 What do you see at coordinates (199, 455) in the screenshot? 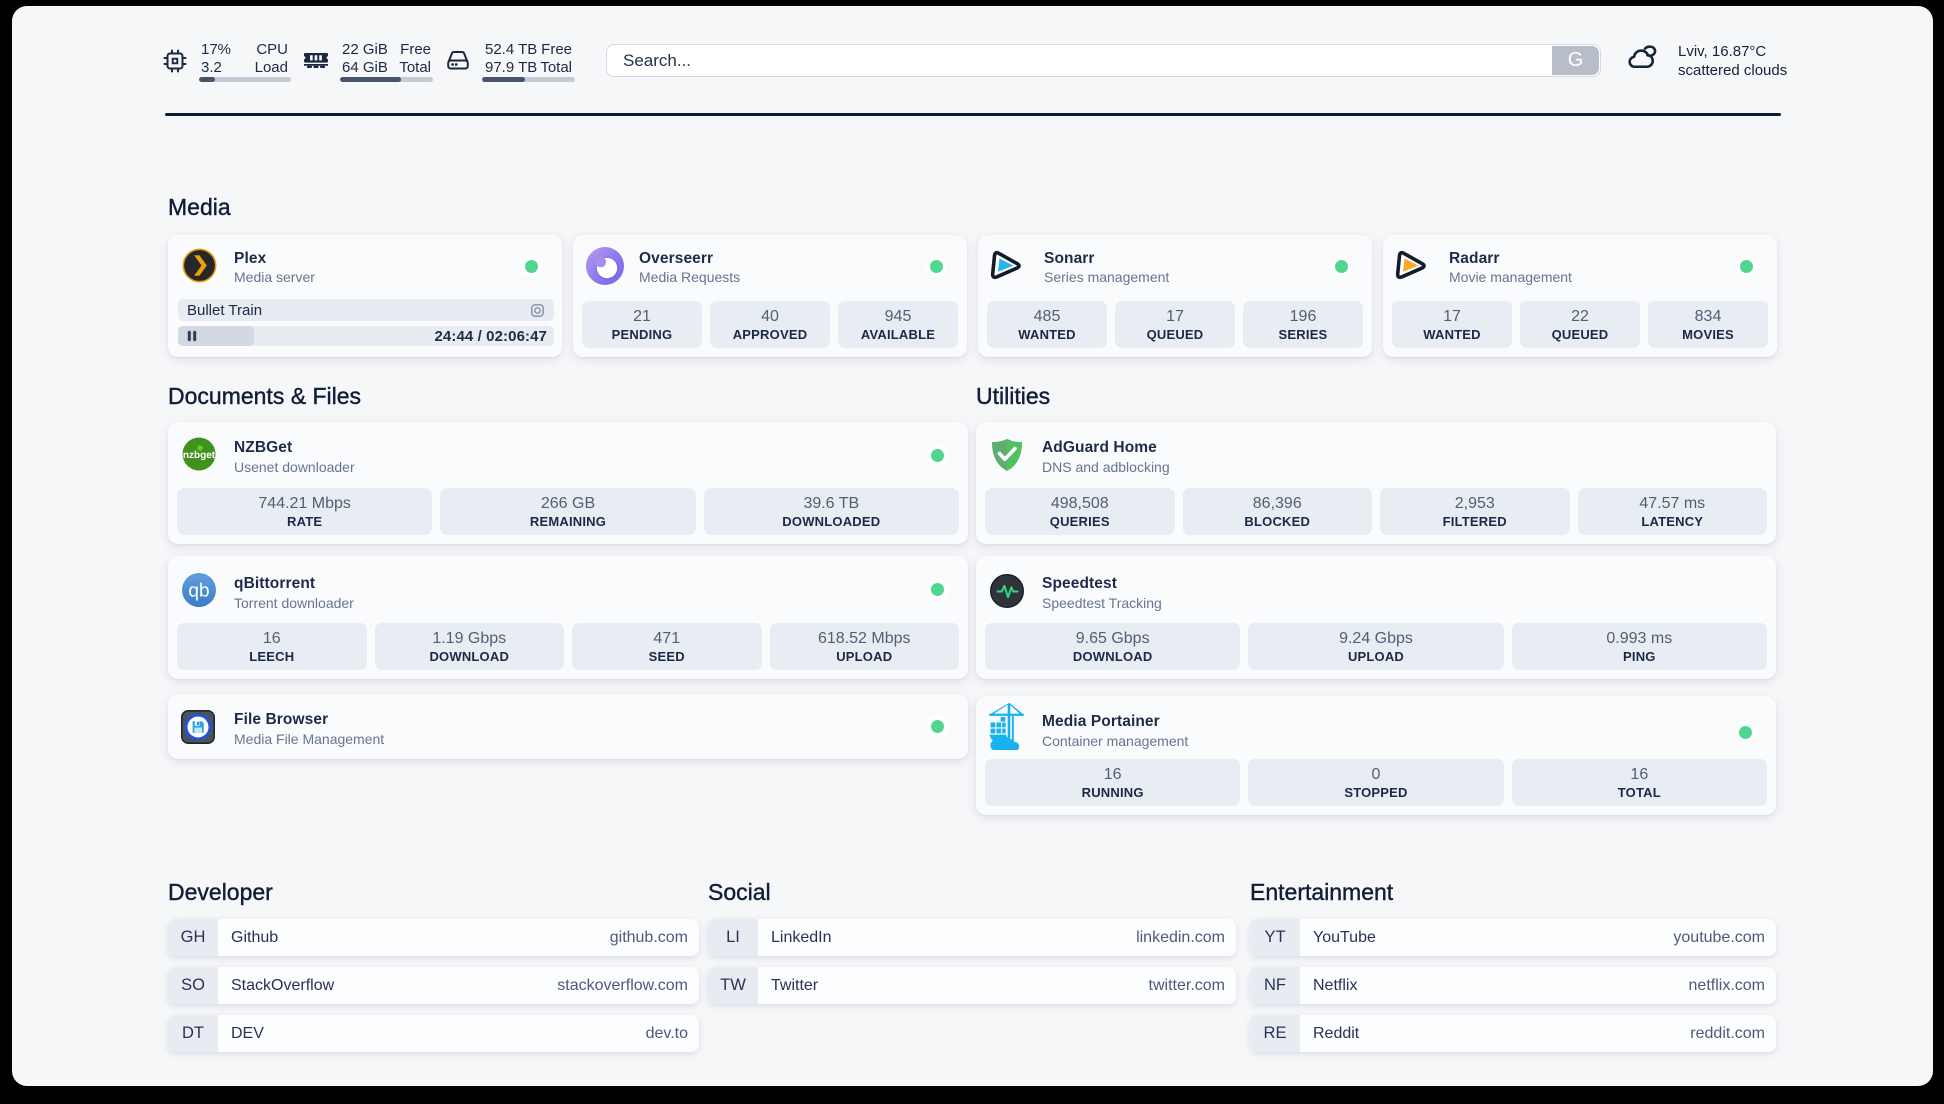
I see `svg-text: nzbget` at bounding box center [199, 455].